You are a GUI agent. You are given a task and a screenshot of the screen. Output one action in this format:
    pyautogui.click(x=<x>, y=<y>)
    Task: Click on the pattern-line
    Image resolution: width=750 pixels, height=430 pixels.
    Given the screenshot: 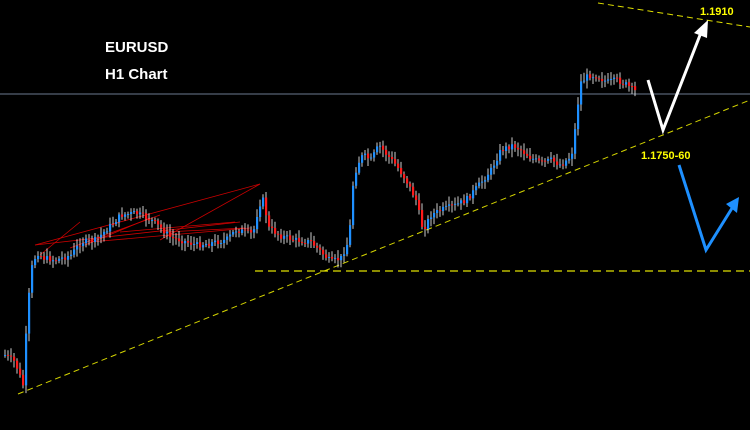 What is the action you would take?
    pyautogui.click(x=147, y=214)
    